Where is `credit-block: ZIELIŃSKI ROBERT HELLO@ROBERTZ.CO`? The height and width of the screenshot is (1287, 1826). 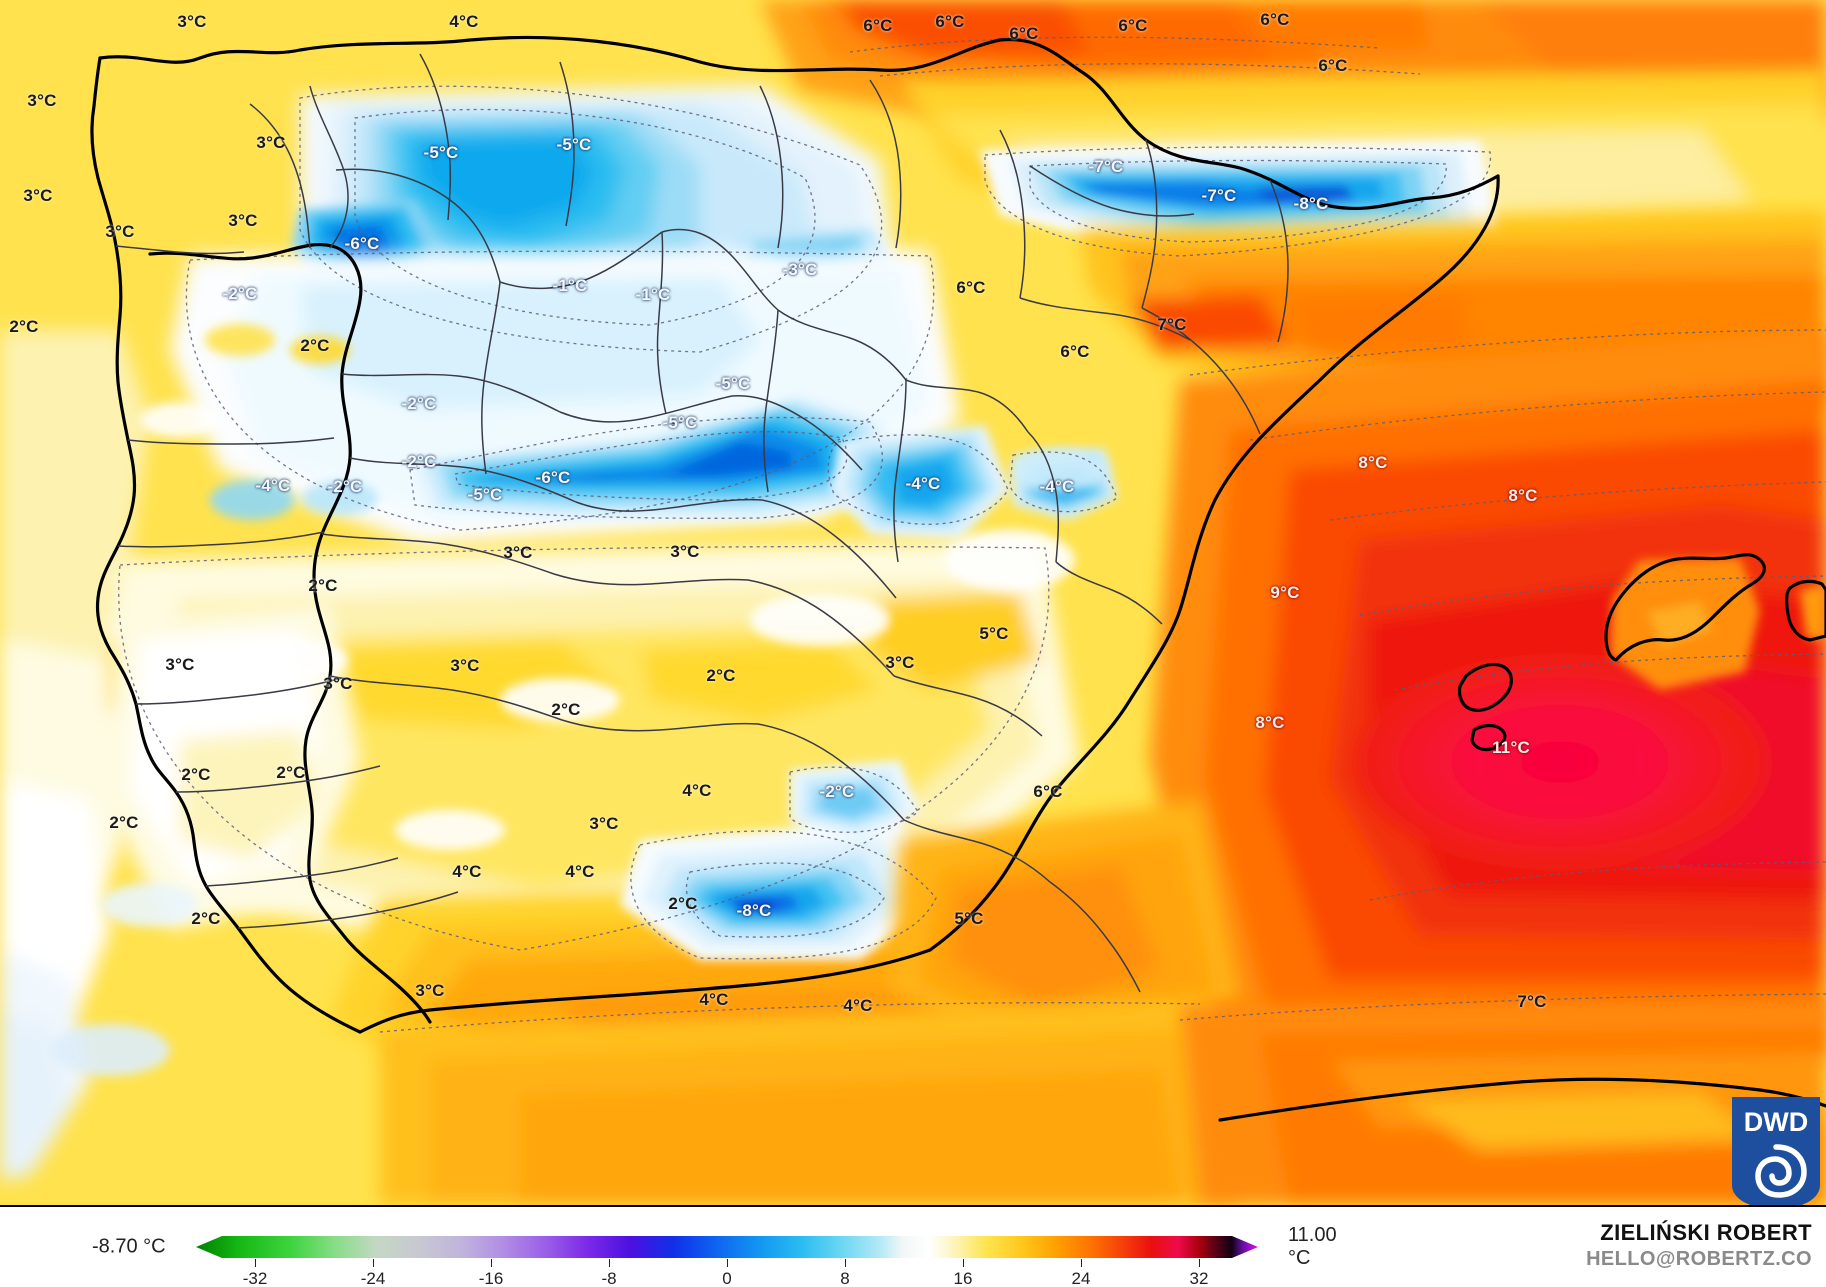
credit-block: ZIELIŃSKI ROBERT HELLO@ROBERTZ.CO is located at coordinates (1699, 1245).